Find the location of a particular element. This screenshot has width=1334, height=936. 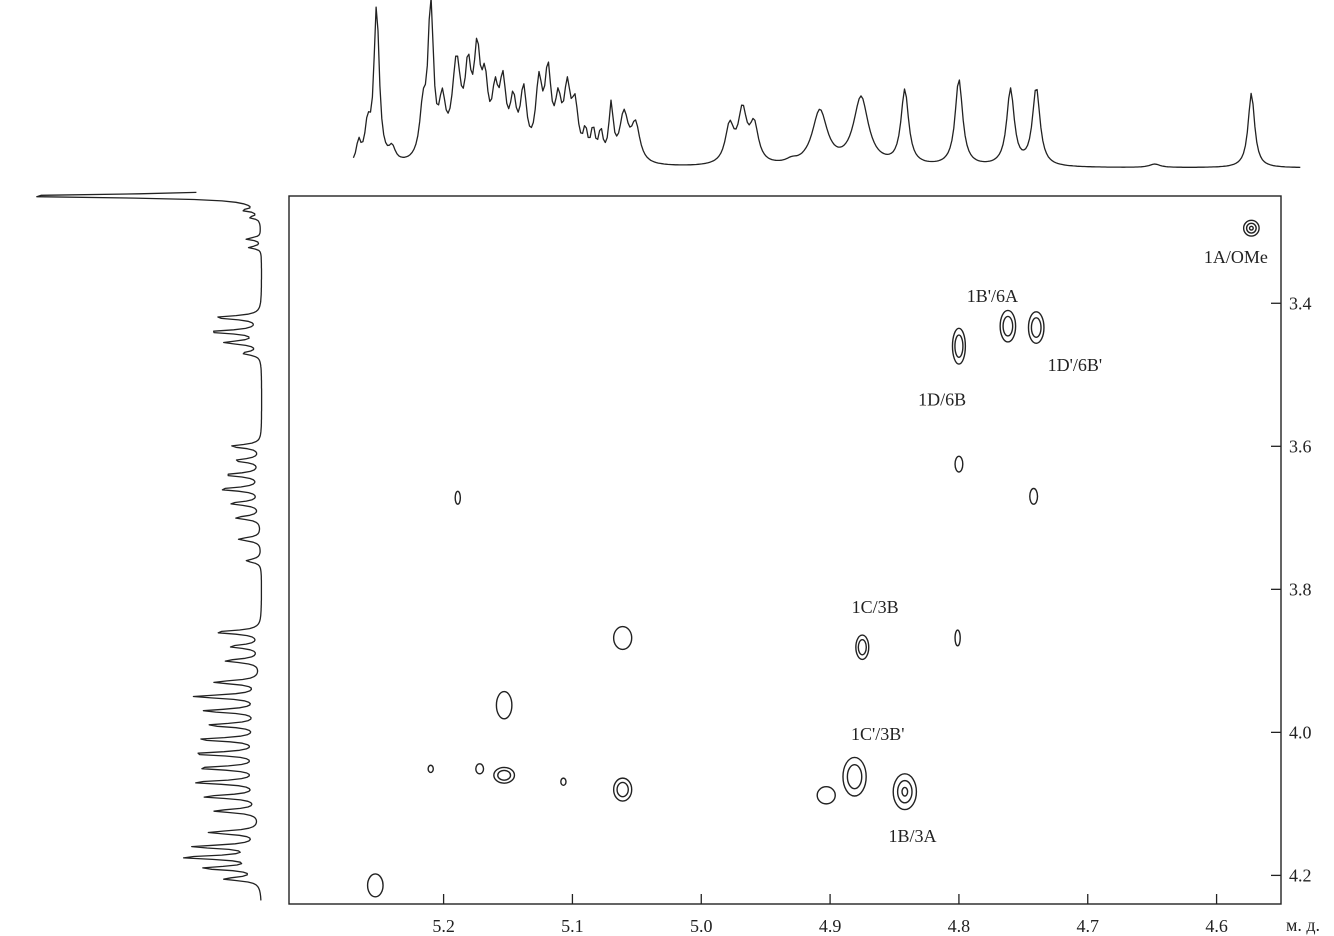

peak-label: 1C/3B is located at coordinates (875, 607).